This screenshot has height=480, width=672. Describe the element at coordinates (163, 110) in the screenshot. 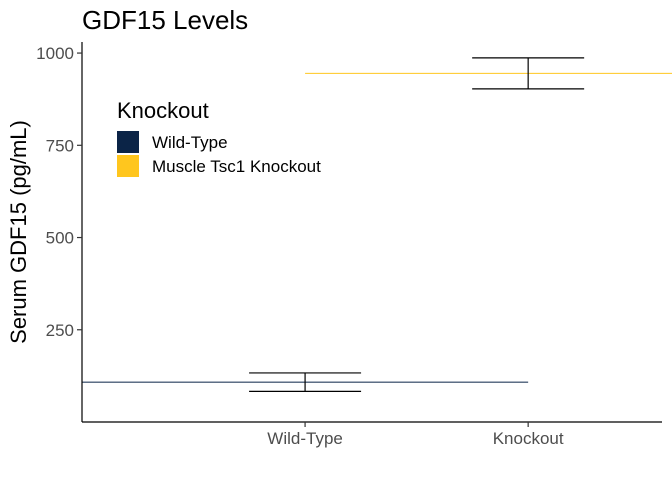

I see `legend-title: Knockout` at that location.